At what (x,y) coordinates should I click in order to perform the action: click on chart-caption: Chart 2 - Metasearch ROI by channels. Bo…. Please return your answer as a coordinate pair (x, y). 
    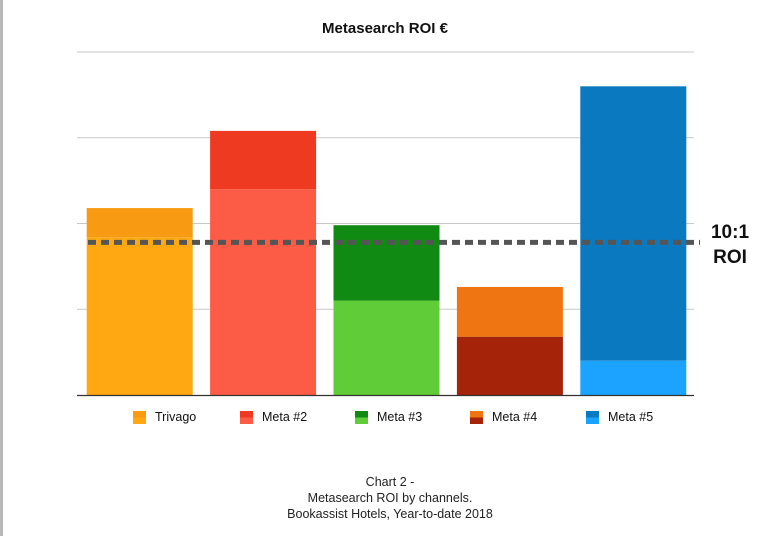
    Looking at the image, I should click on (390, 498).